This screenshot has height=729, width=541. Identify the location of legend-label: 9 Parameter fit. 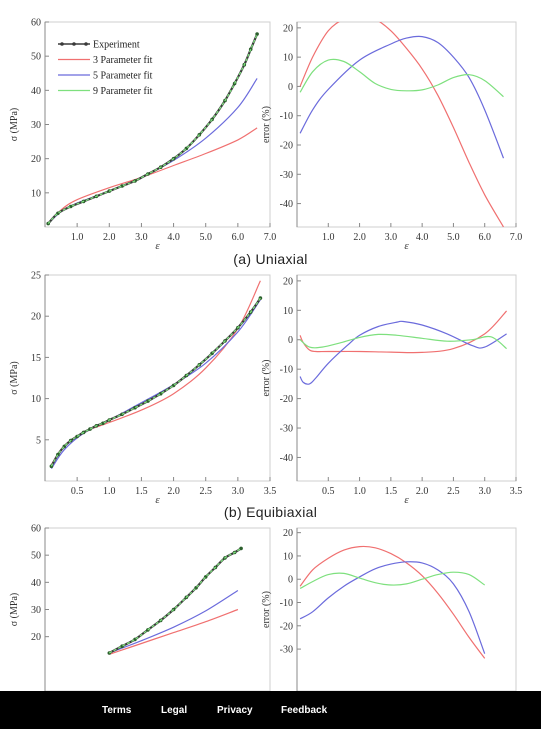
(123, 91).